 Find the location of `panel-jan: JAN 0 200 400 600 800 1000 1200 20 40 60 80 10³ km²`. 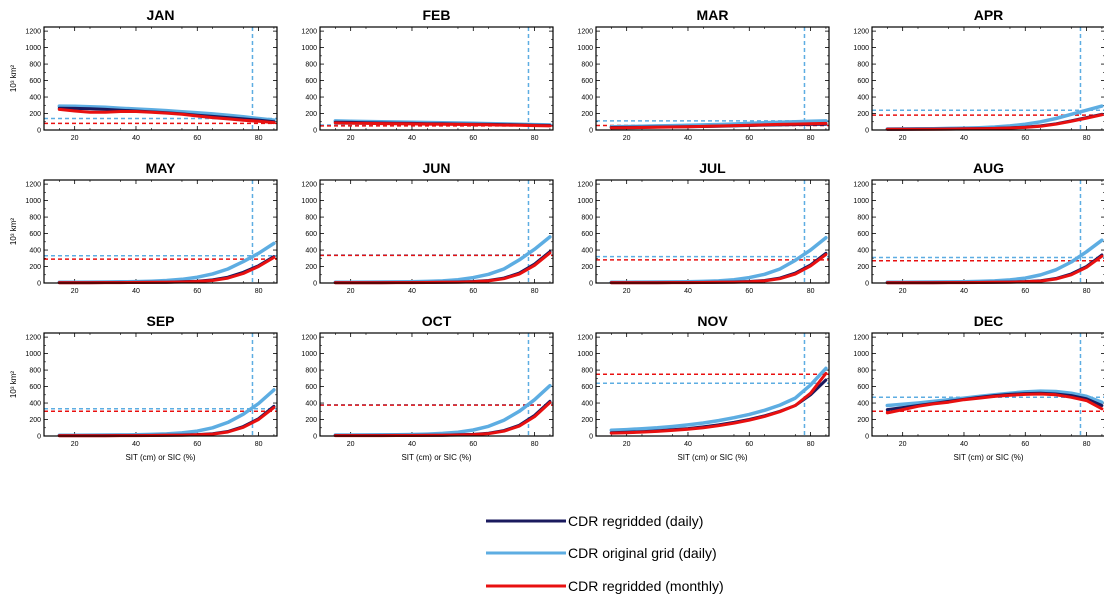

panel-jan: JAN 0 200 400 600 800 1000 1200 20 40 60 80 10³ km² is located at coordinates (143, 74).